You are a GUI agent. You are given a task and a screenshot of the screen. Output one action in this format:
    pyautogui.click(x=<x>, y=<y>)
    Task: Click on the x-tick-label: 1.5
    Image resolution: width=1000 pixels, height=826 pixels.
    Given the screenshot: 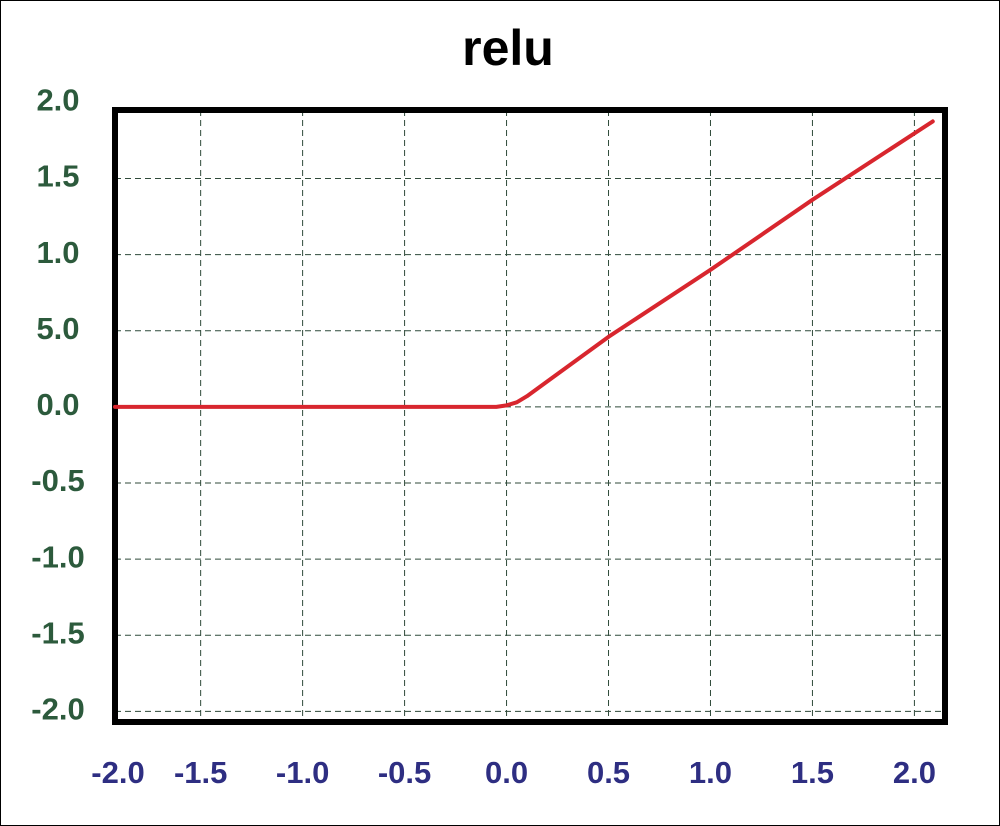 What is the action you would take?
    pyautogui.click(x=812, y=772)
    